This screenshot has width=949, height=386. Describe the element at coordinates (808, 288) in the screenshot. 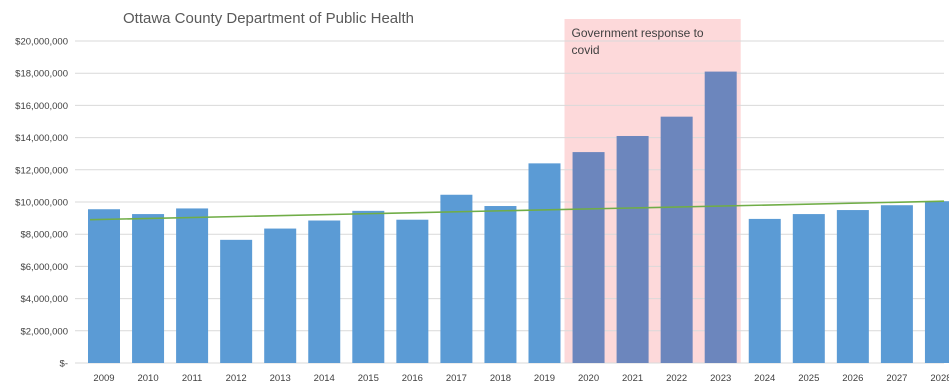

I see `bar-2025` at that location.